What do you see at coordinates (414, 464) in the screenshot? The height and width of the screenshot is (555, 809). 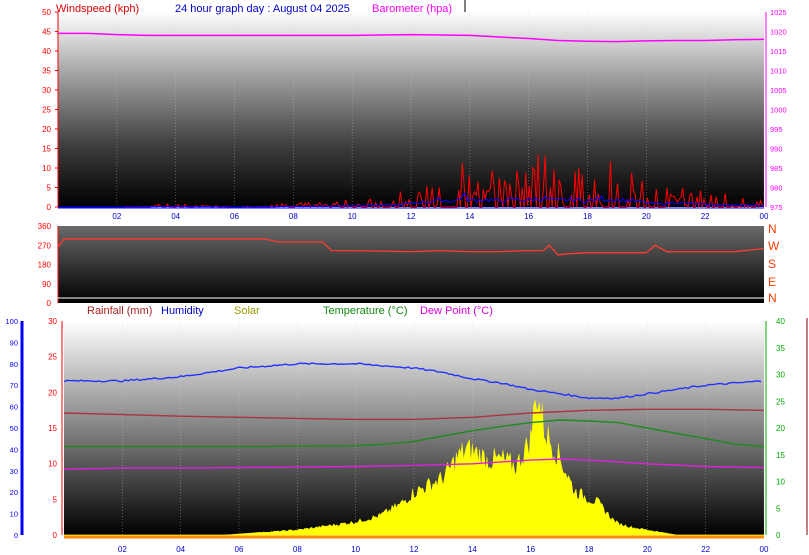 I see `dewpoint-line` at bounding box center [414, 464].